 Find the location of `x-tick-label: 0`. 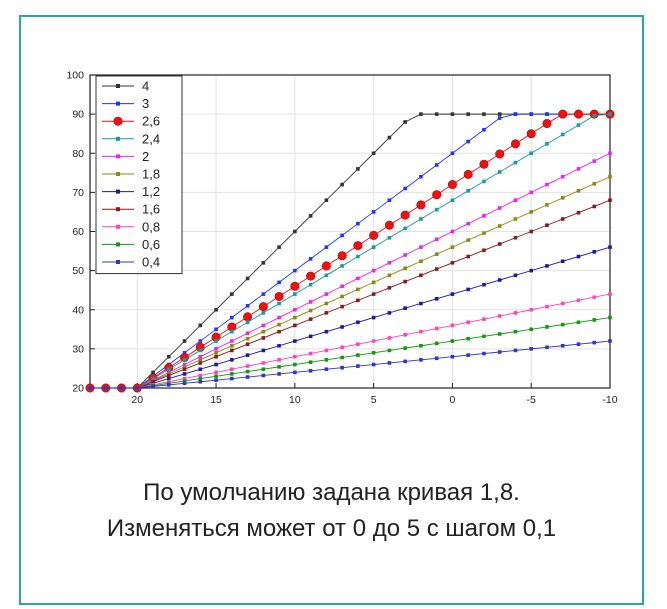

x-tick-label: 0 is located at coordinates (453, 400).